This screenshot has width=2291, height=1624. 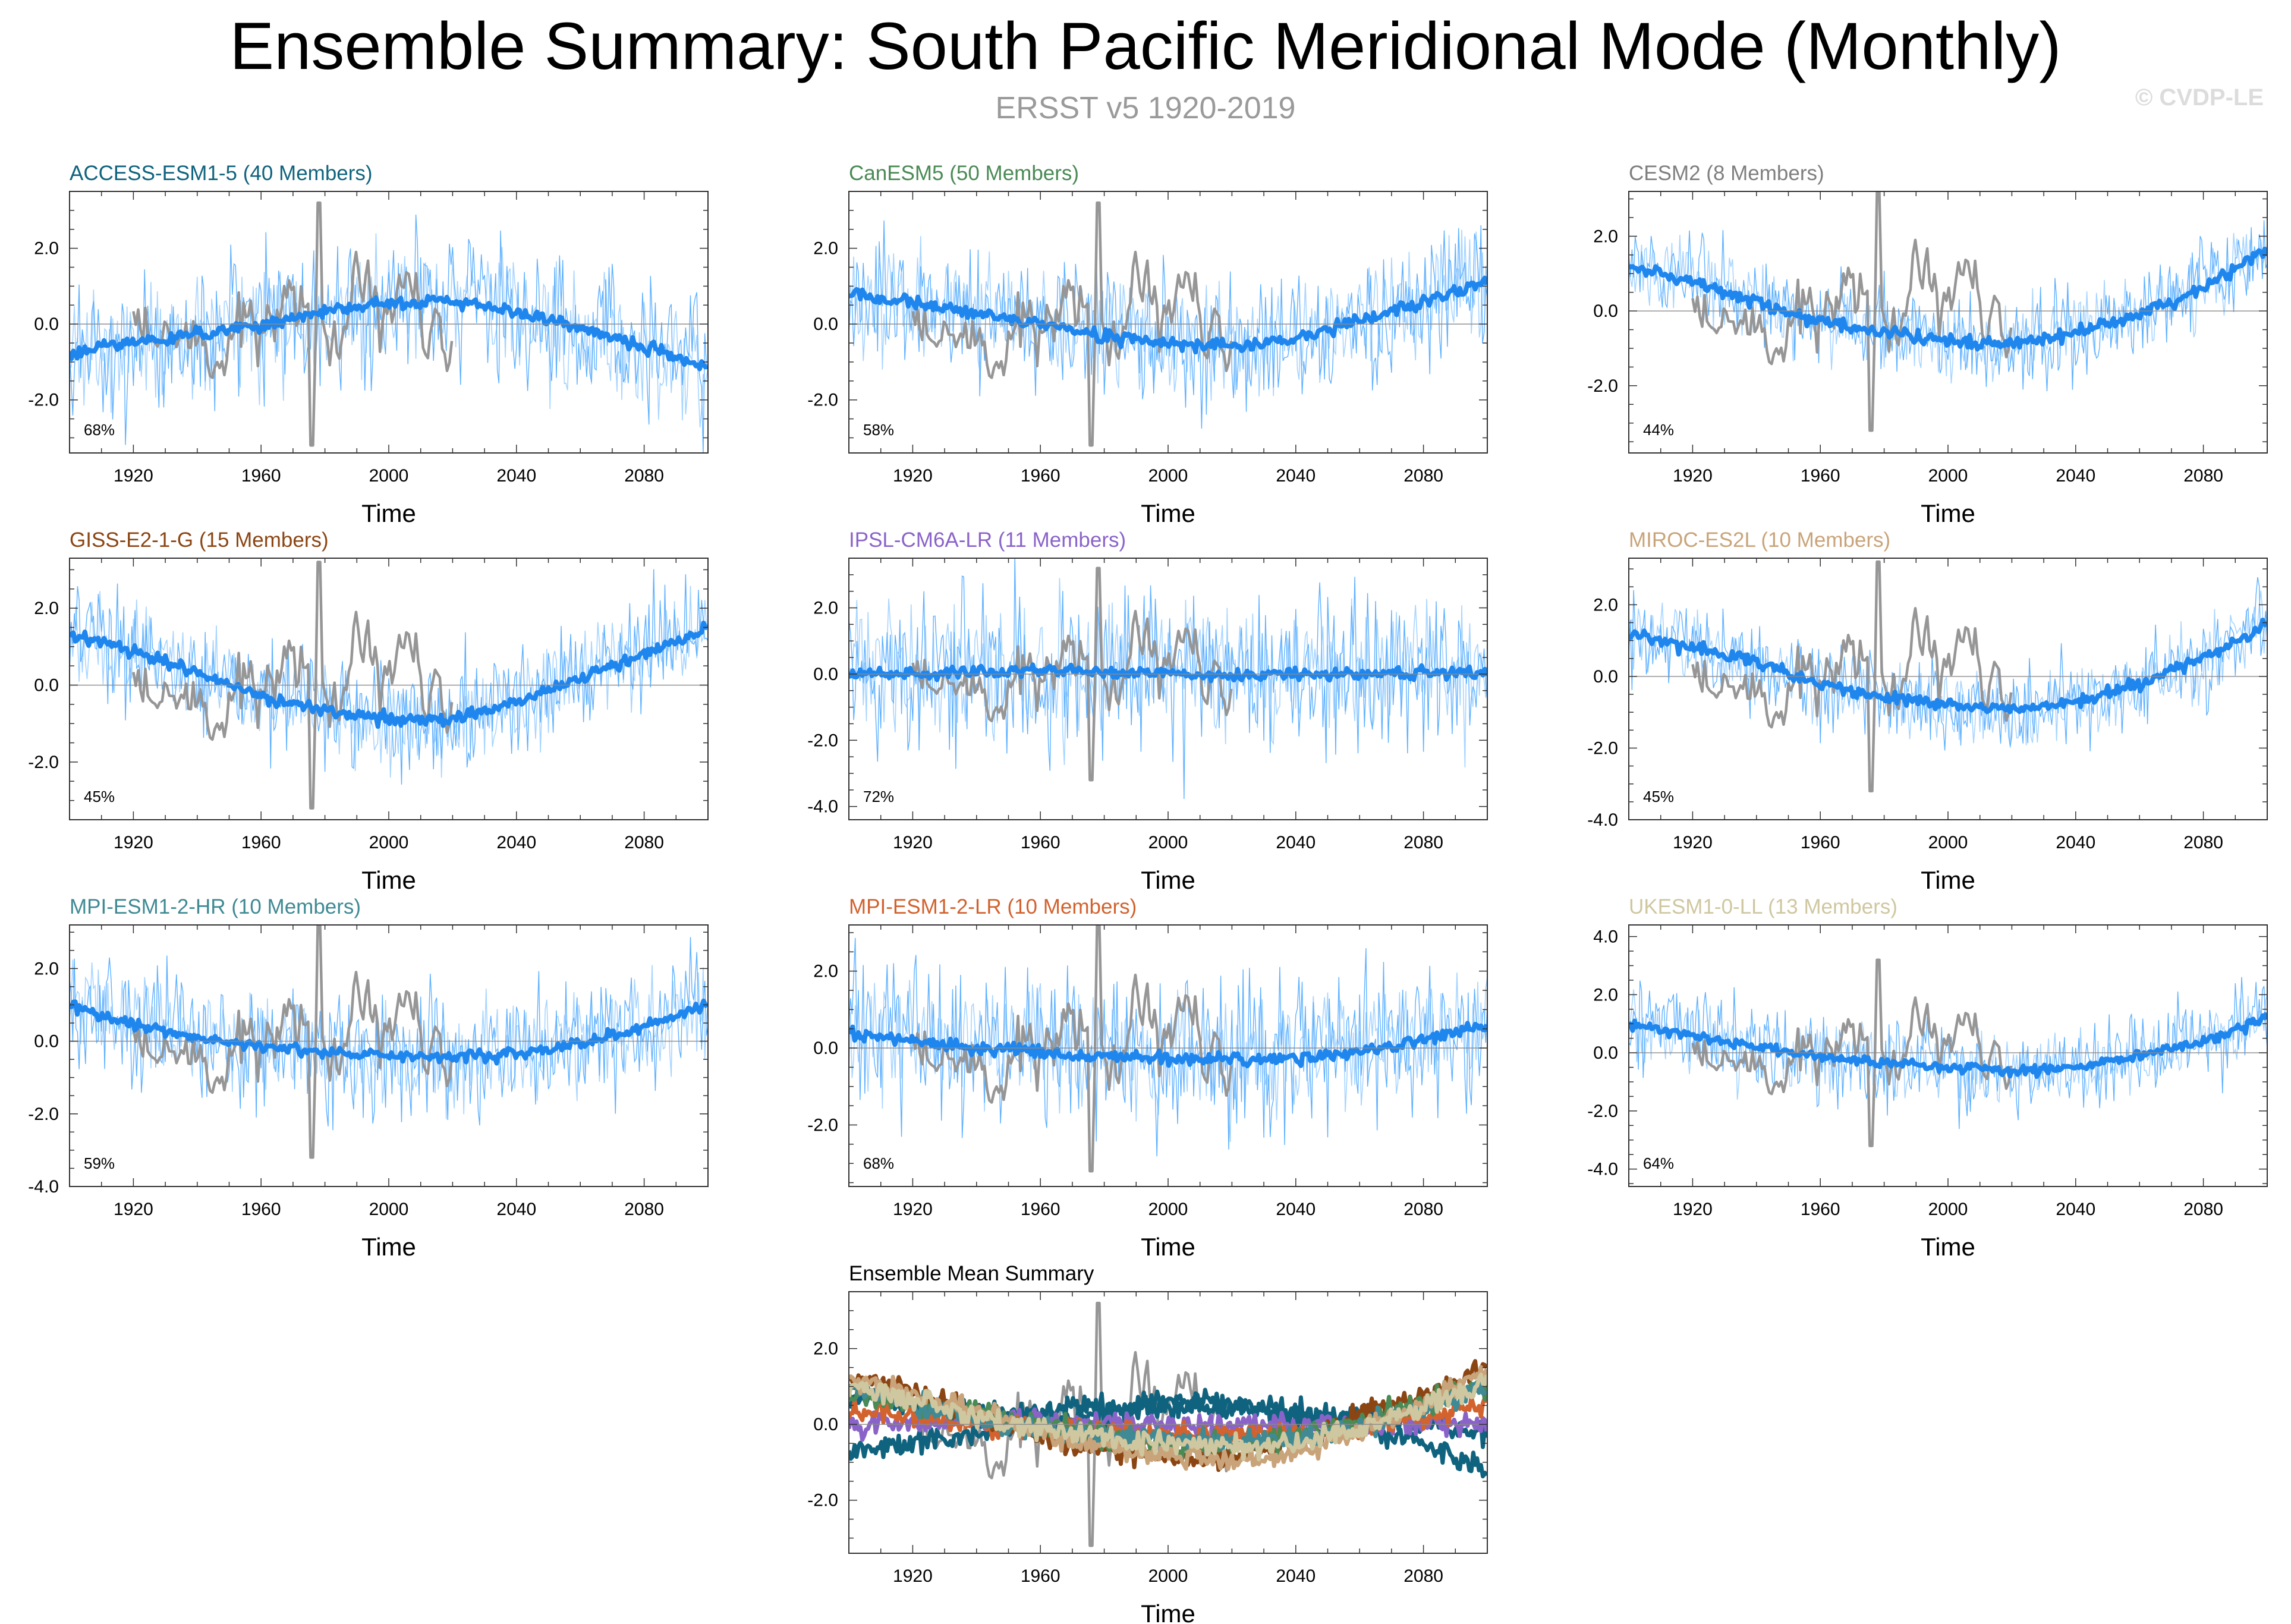 What do you see at coordinates (1145, 108) in the screenshot?
I see `figure-subtitle: ERSST v5 1920-2019` at bounding box center [1145, 108].